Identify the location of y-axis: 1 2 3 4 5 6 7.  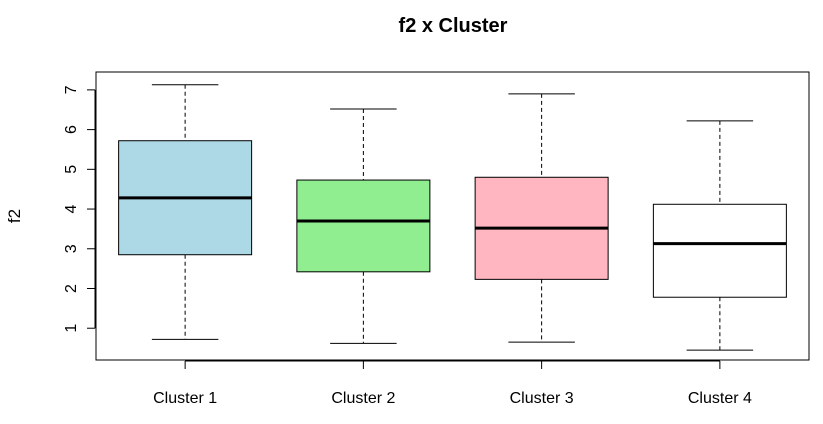
(79, 209).